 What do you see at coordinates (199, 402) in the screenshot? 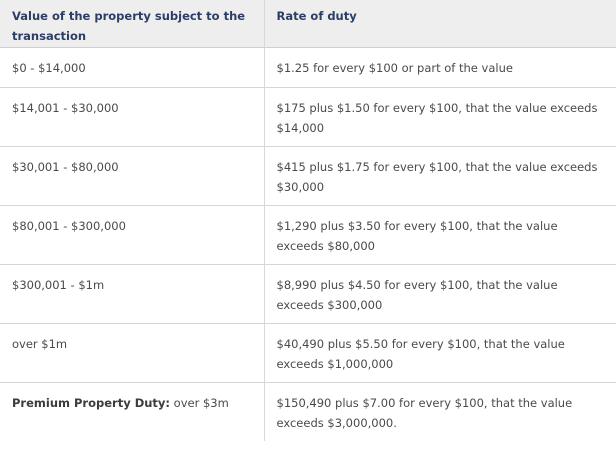
I see `premium-property-value: over $3m` at bounding box center [199, 402].